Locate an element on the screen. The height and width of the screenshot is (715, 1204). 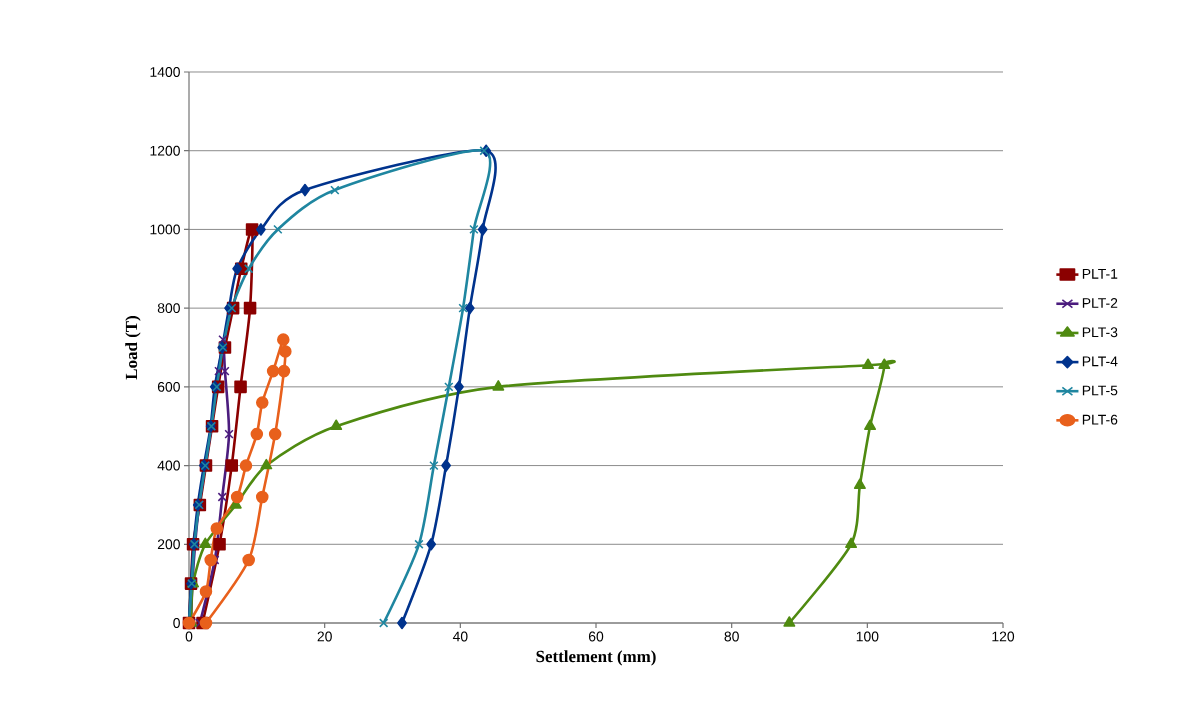
x-tick-label: 20 is located at coordinates (324, 636).